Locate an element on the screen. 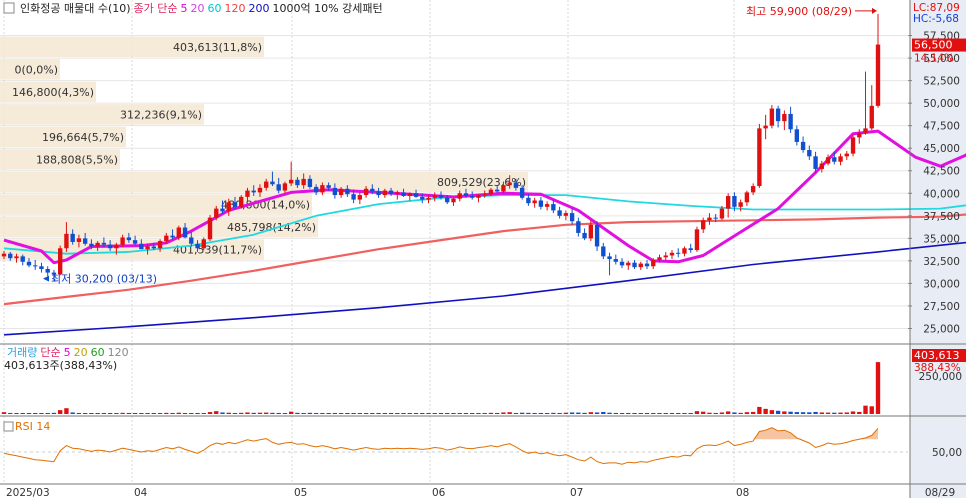 This screenshot has width=966, height=498. right-axis-indicators: LC:87,09 HC:-5,68 is located at coordinates (936, 13).